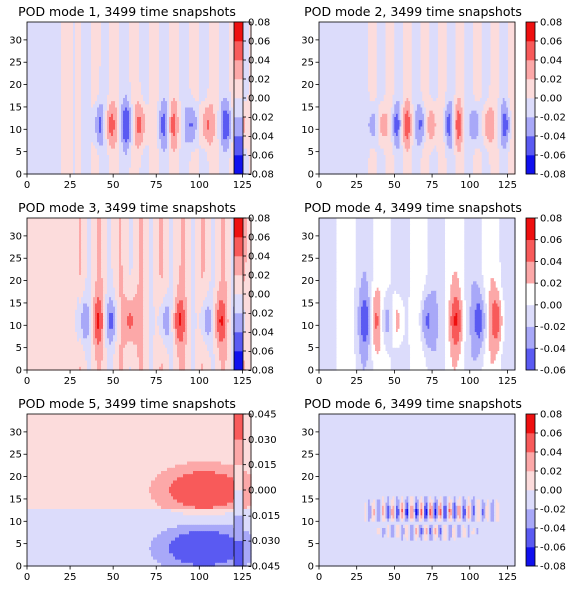 The image size is (577, 590). What do you see at coordinates (139, 98) in the screenshot?
I see `heatmap-field` at bounding box center [139, 98].